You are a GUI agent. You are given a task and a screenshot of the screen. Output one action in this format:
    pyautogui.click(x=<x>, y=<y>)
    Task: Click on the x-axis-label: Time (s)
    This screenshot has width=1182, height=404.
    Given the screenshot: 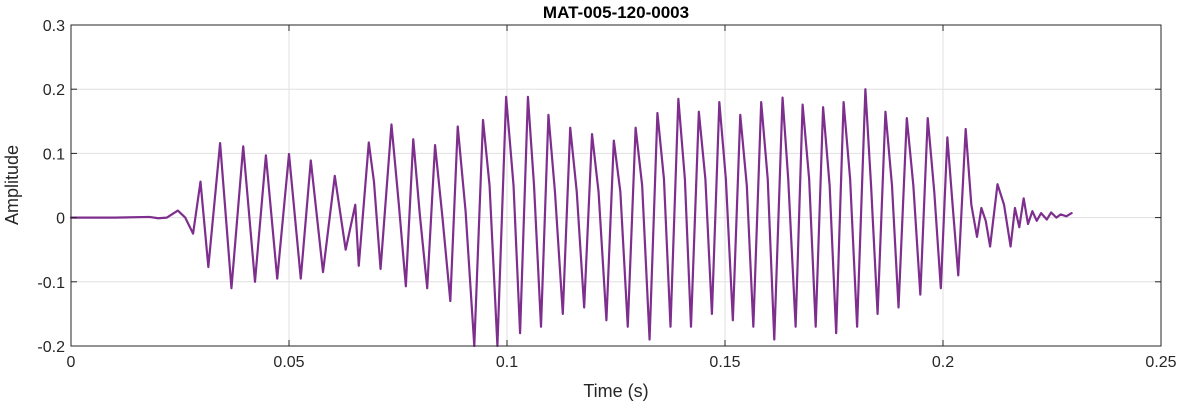 What is the action you would take?
    pyautogui.click(x=615, y=391)
    